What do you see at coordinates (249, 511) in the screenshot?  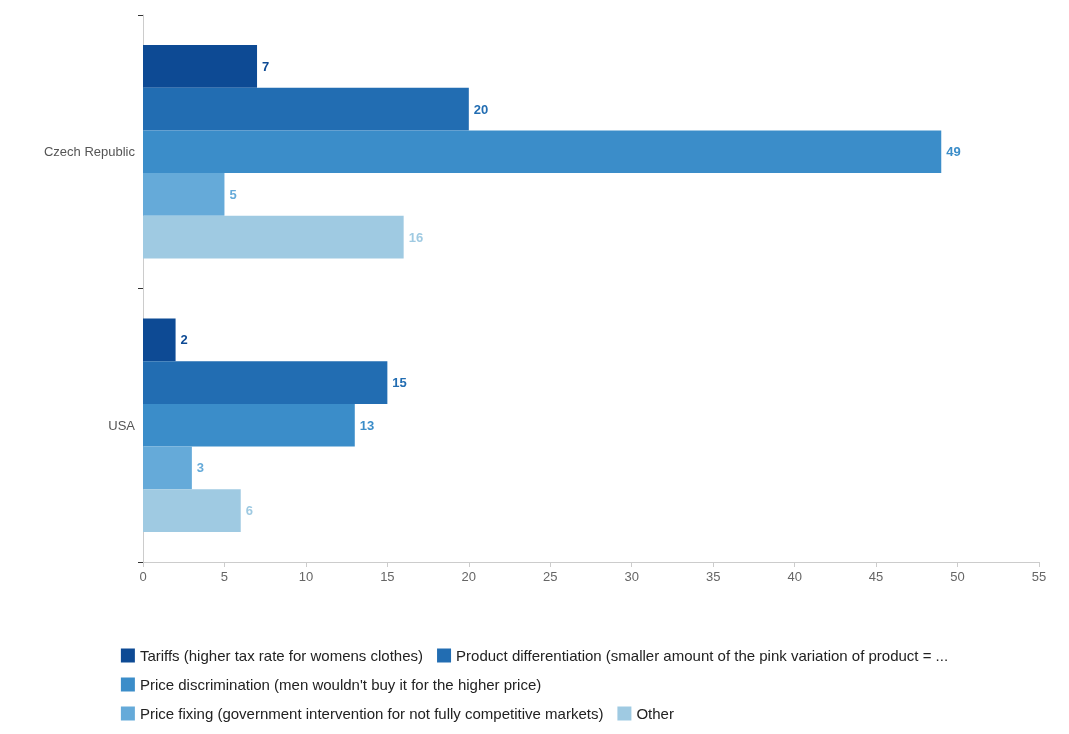 I see `data-label: 6` at bounding box center [249, 511].